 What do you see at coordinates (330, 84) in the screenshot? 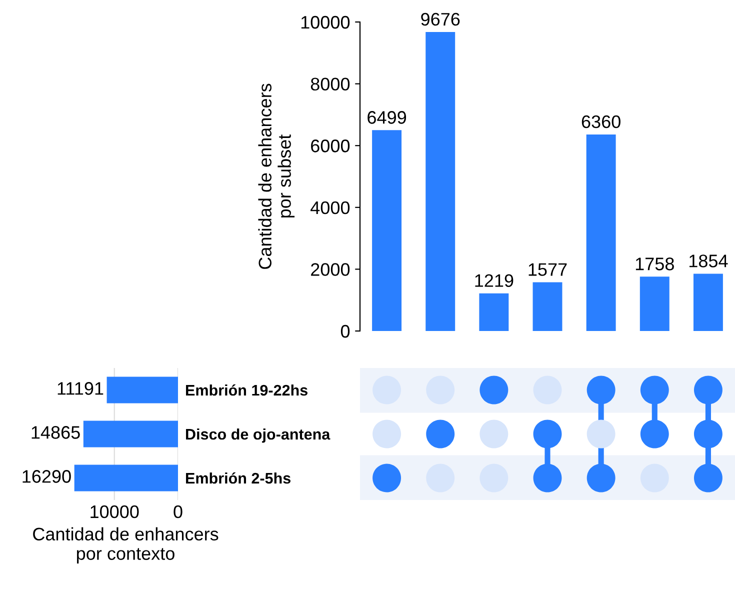
I see `y-tick-label: 8000` at bounding box center [330, 84].